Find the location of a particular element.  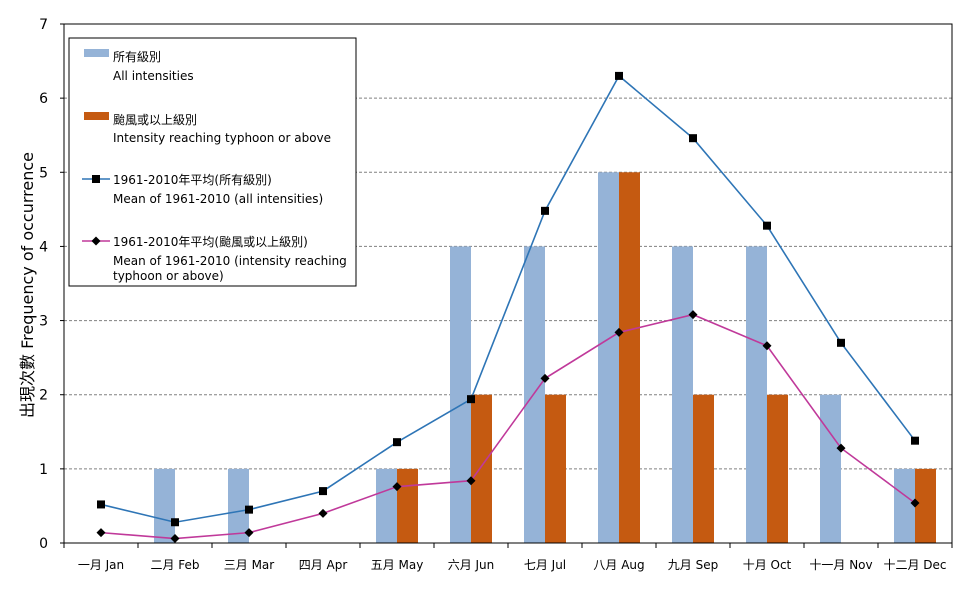

legend-label-typhoon-zh: 颱風或以上級別 is located at coordinates (155, 119).